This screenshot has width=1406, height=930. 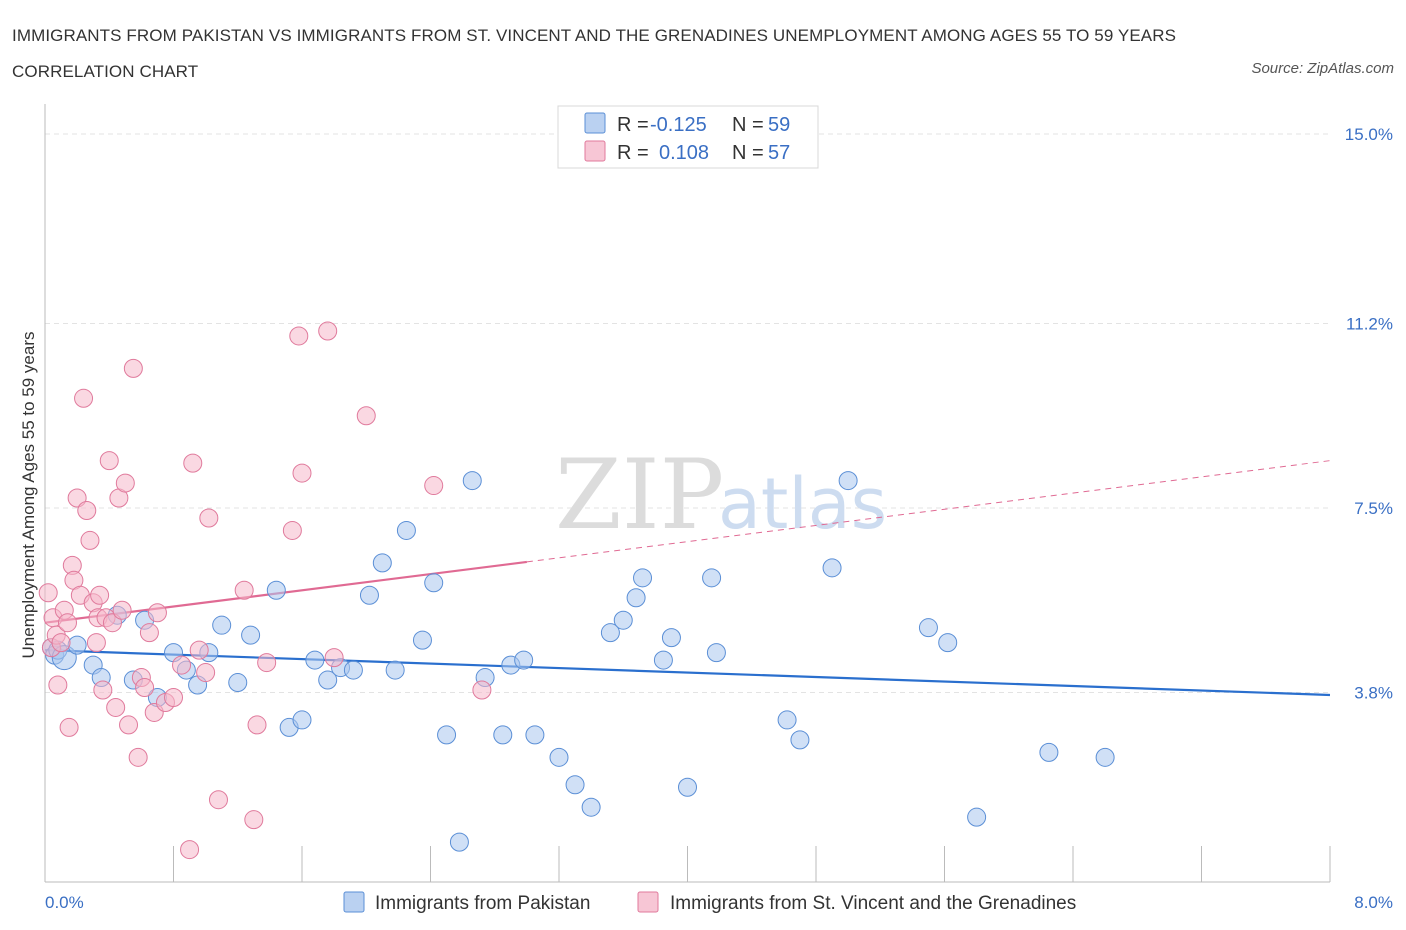 I want to click on legend-r-label-st-vincent: R =, so click(x=633, y=153).